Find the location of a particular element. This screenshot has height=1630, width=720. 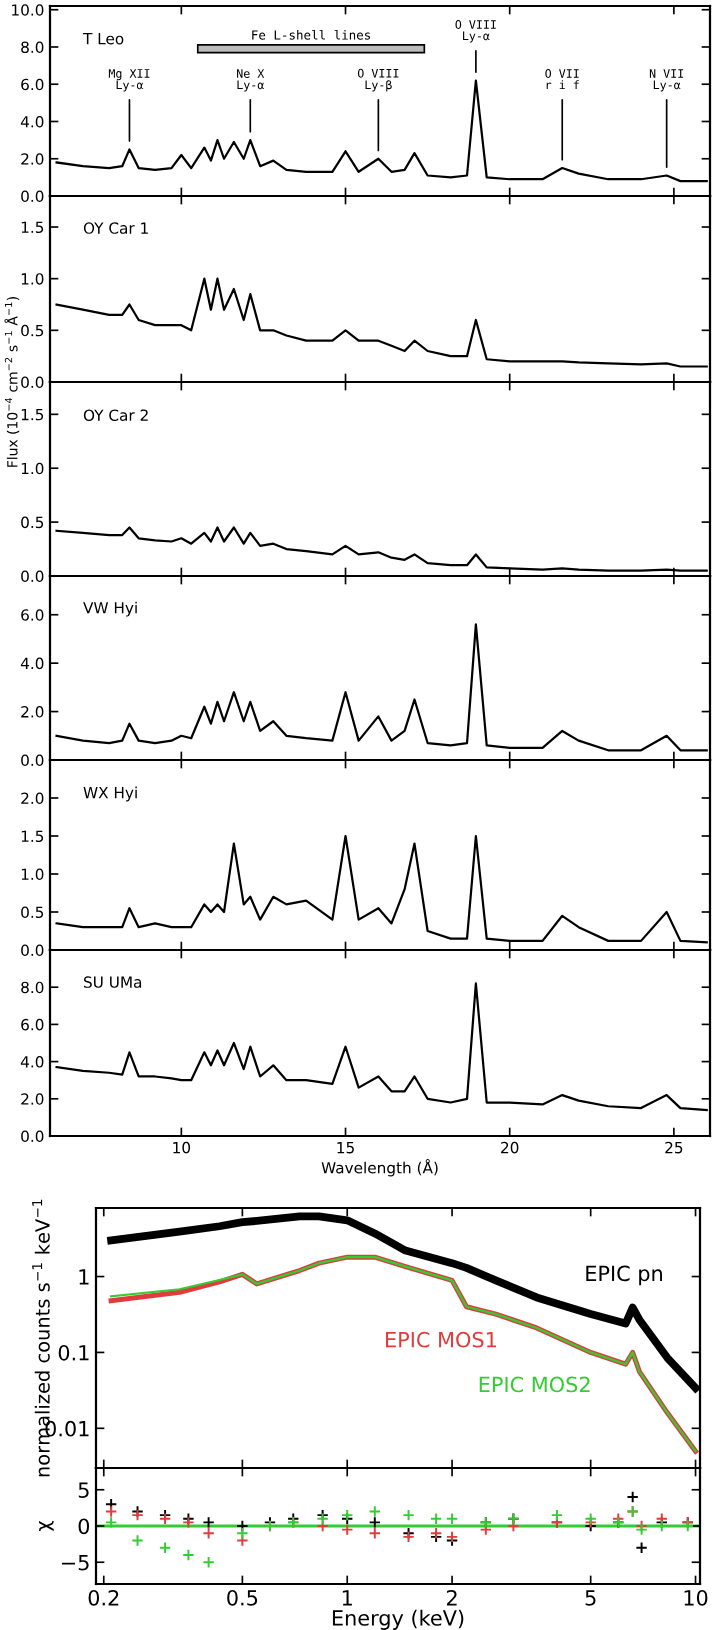

y-tick-label: 5 is located at coordinates (83, 1490).